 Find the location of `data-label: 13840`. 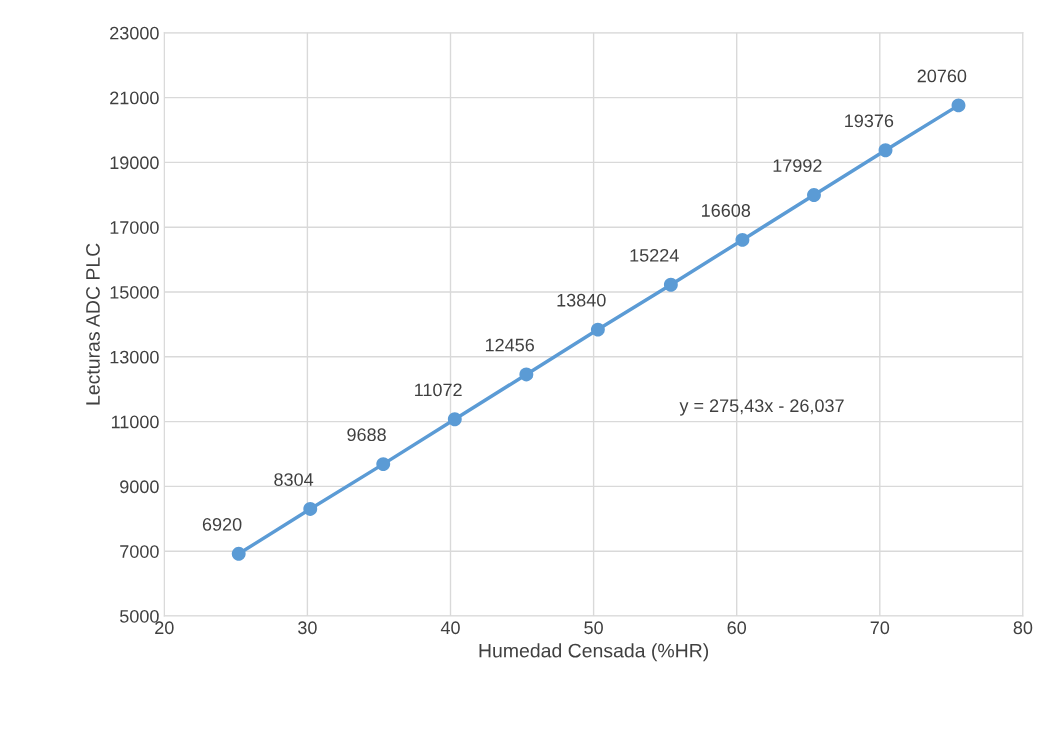

data-label: 13840 is located at coordinates (581, 300).